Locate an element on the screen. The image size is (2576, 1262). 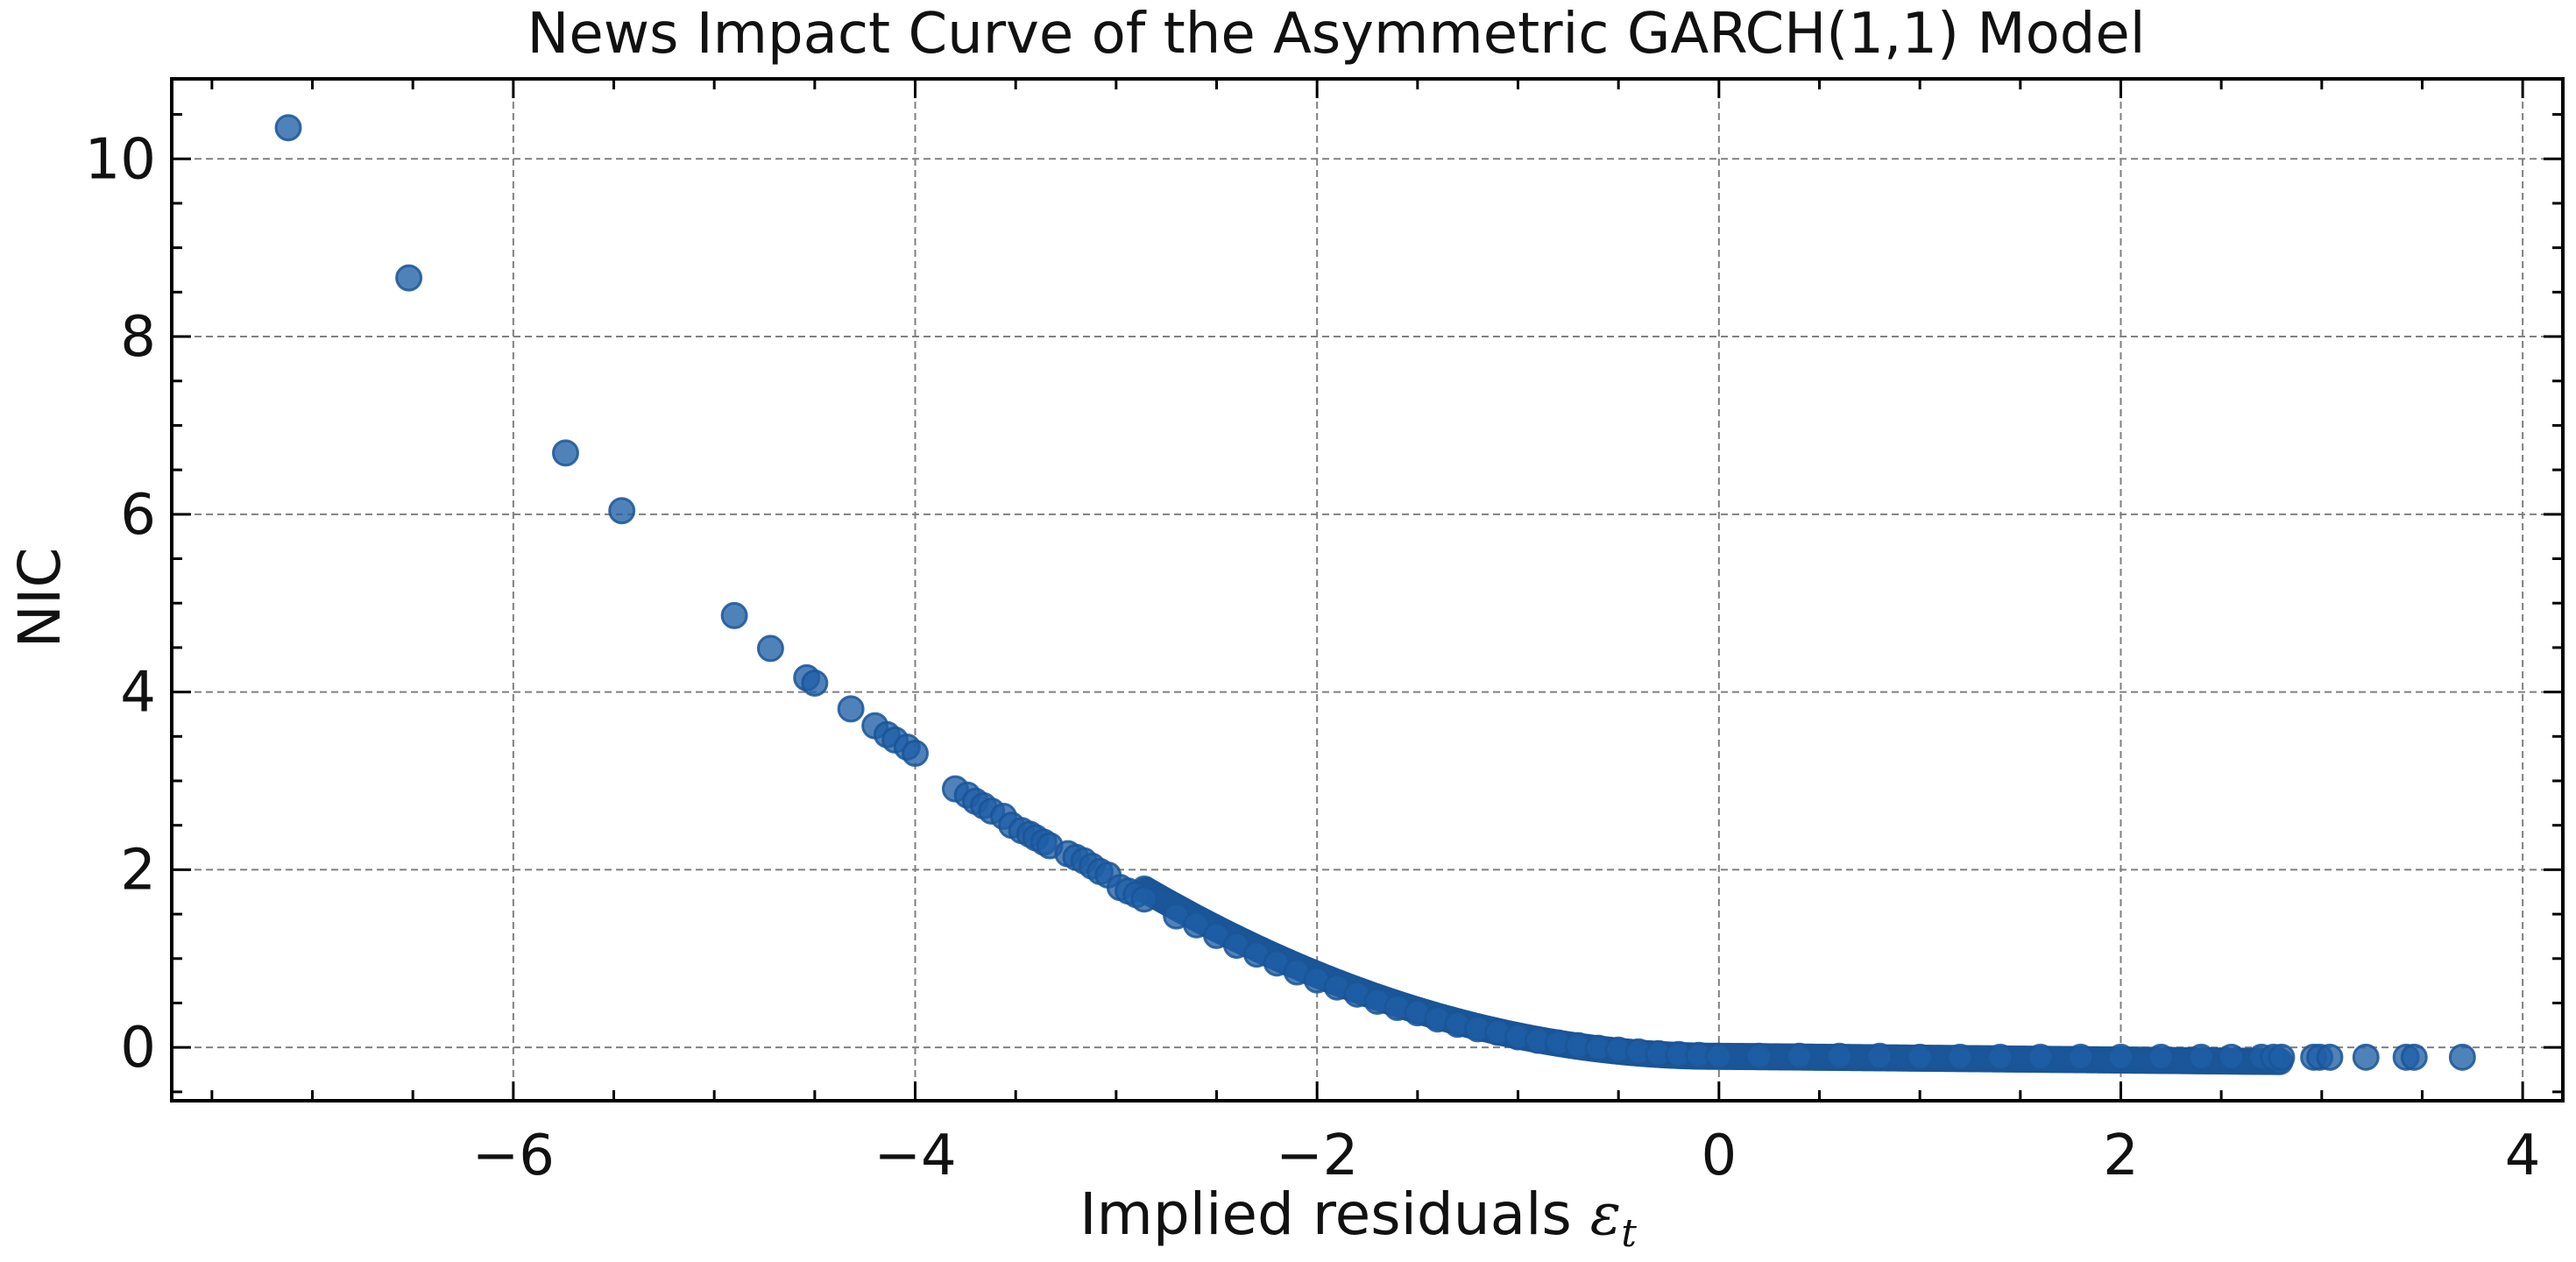
x-tick-label-1: −4 is located at coordinates (915, 1156).